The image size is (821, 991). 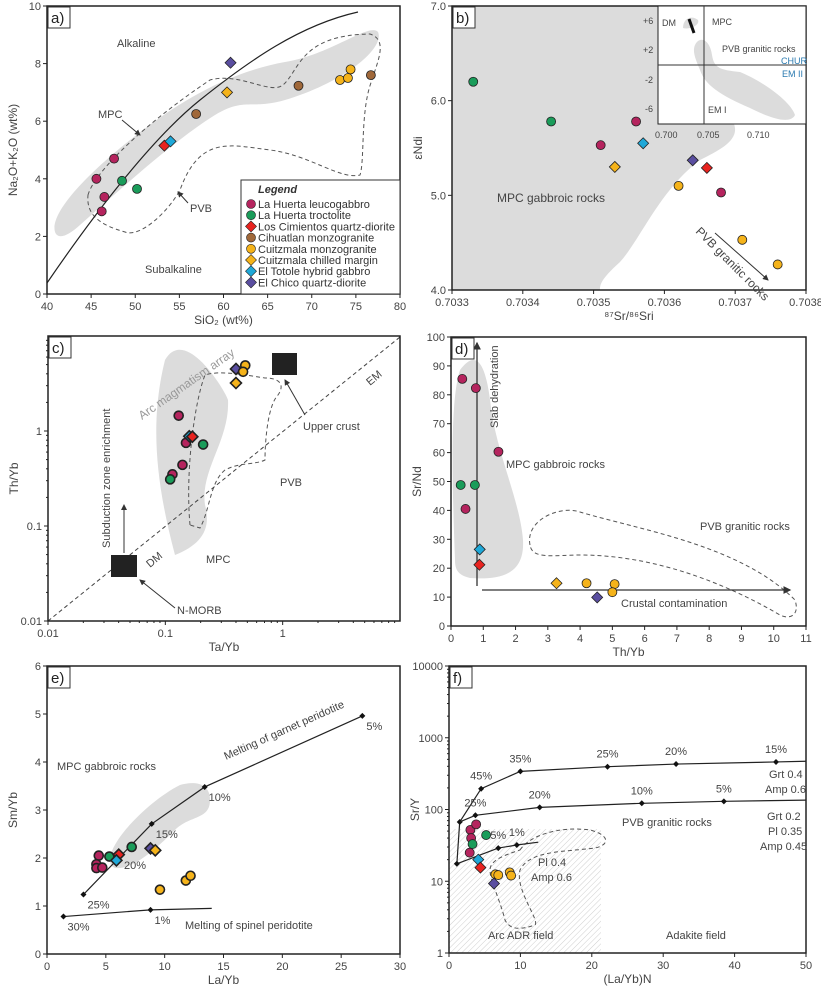 I want to click on panel-c-regions, so click(x=224, y=479).